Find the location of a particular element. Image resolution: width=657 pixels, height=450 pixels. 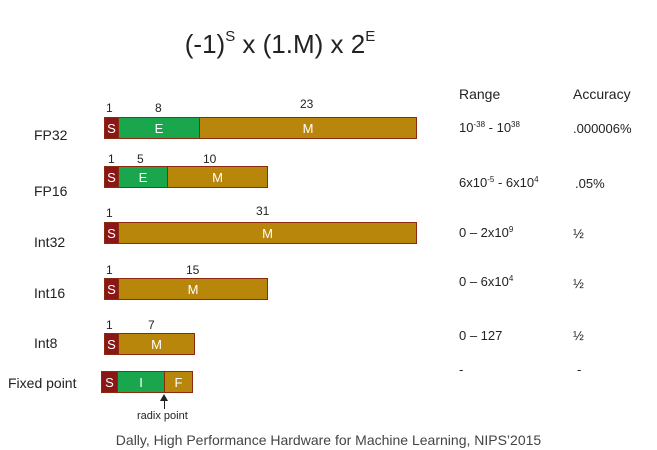

accuracy-value: .000006% is located at coordinates (602, 128).